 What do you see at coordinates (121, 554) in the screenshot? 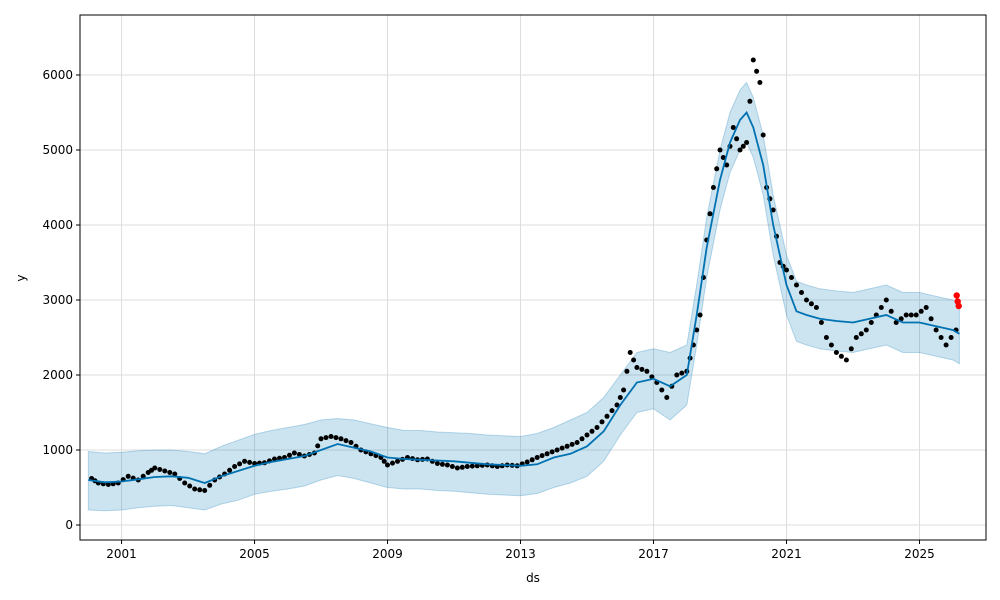
I see `x-tick-label: 2001` at bounding box center [121, 554].